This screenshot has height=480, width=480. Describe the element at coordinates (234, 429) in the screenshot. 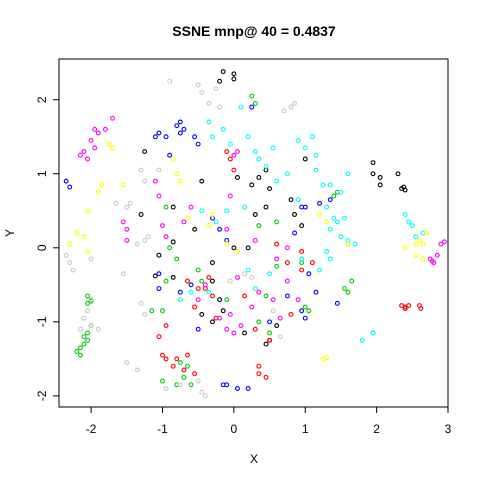

I see `x-tick-label: 0` at that location.